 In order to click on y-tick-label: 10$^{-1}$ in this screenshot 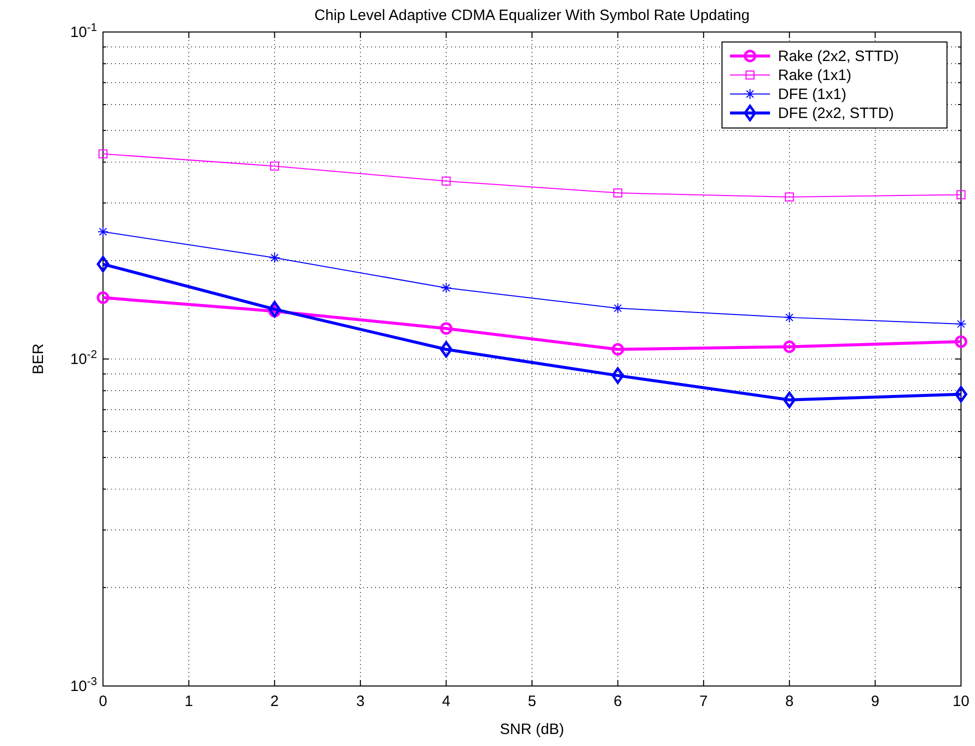, I will do `click(83, 31)`.